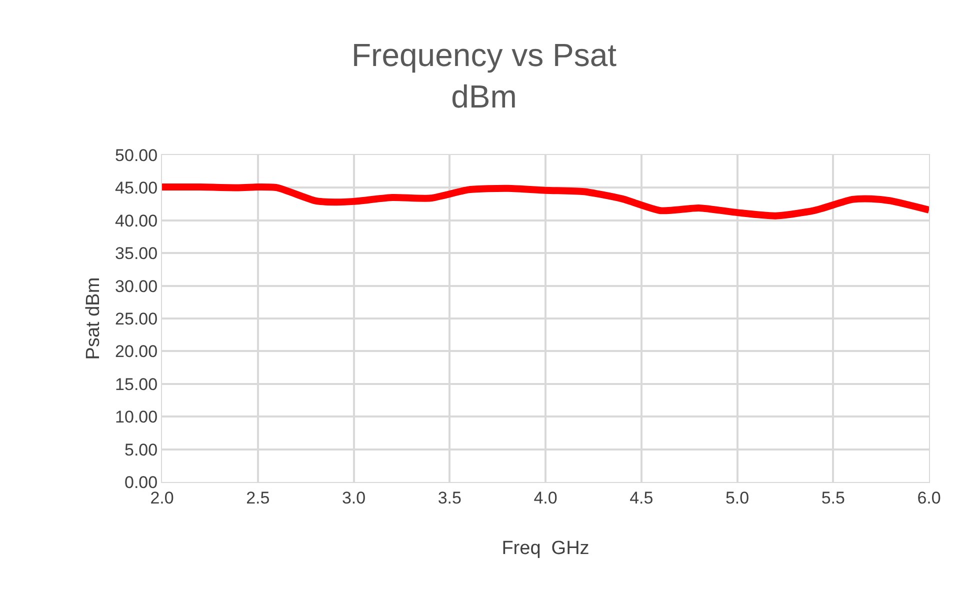 This screenshot has width=968, height=599. I want to click on x-tick-label: 3.0, so click(354, 498).